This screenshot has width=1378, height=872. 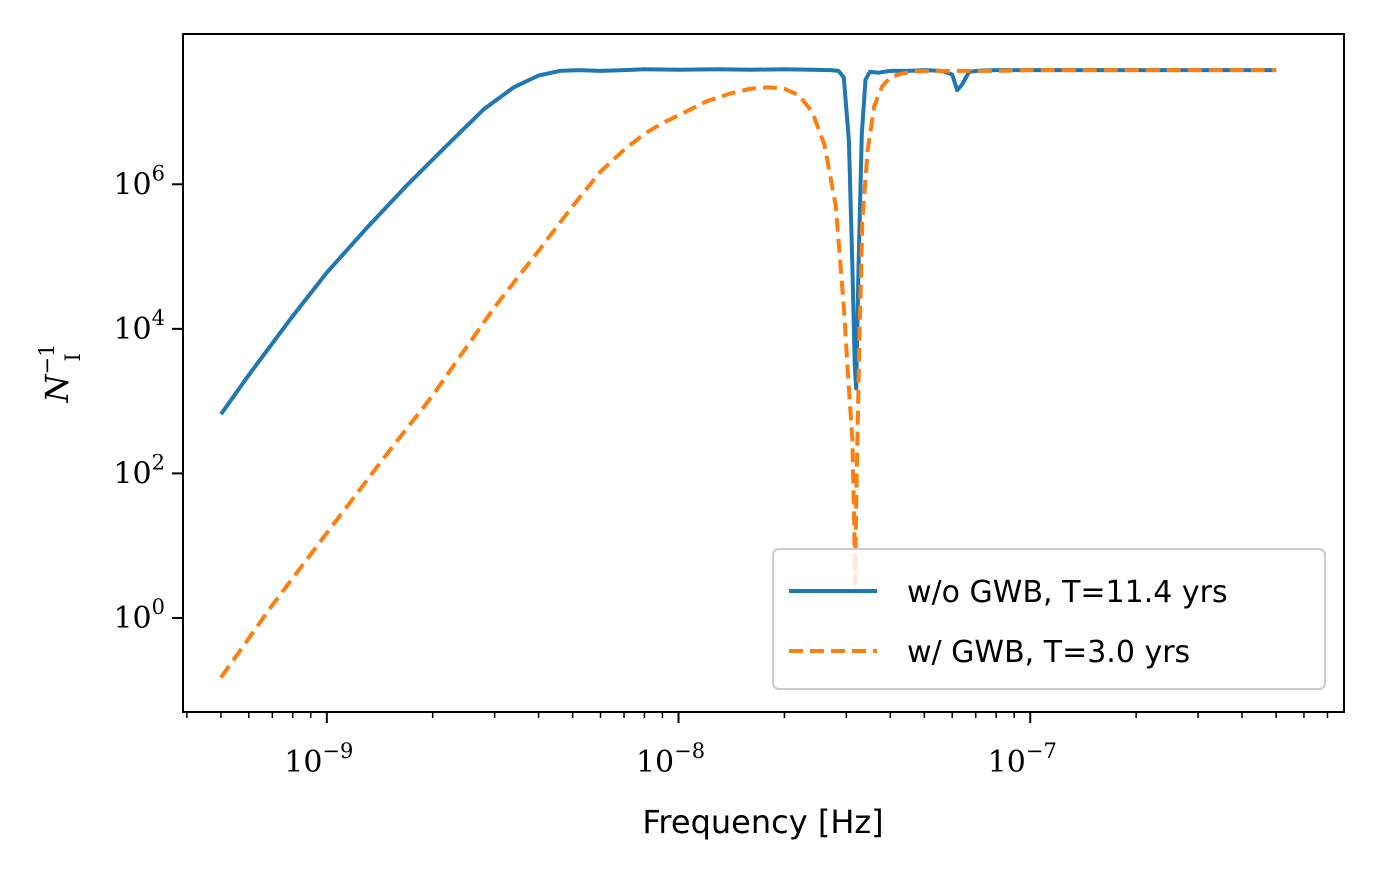 What do you see at coordinates (1067, 592) in the screenshot?
I see `legend-label-1: w/o GWB, T=11.4 yrs` at bounding box center [1067, 592].